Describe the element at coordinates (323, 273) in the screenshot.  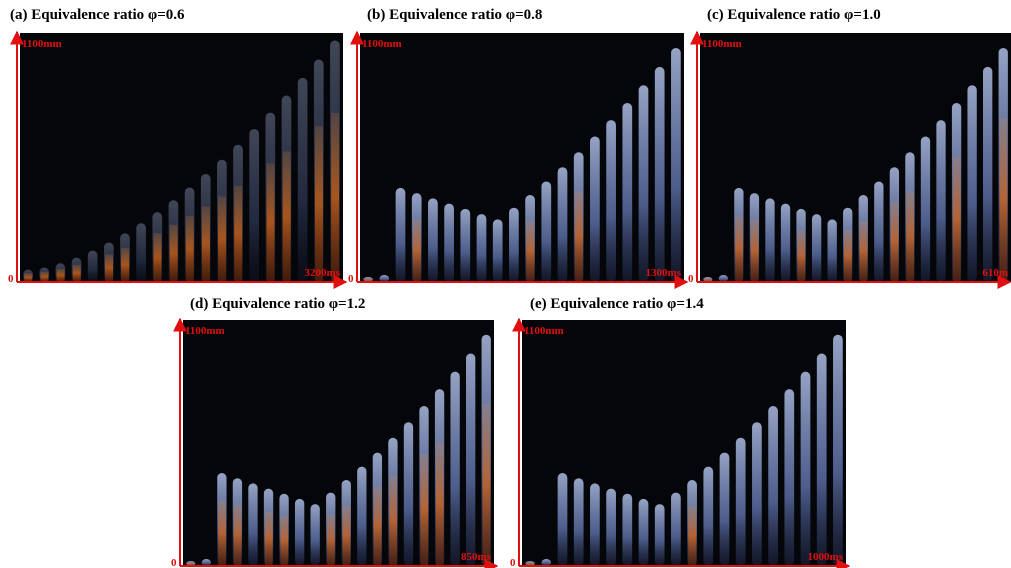
I see `axis-end-label: 3200ms` at that location.